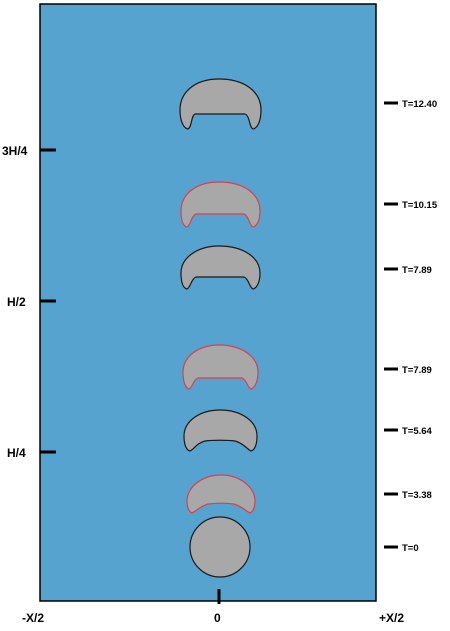 This screenshot has height=631, width=450. What do you see at coordinates (417, 270) in the screenshot?
I see `time-label-2: T=7.89` at bounding box center [417, 270].